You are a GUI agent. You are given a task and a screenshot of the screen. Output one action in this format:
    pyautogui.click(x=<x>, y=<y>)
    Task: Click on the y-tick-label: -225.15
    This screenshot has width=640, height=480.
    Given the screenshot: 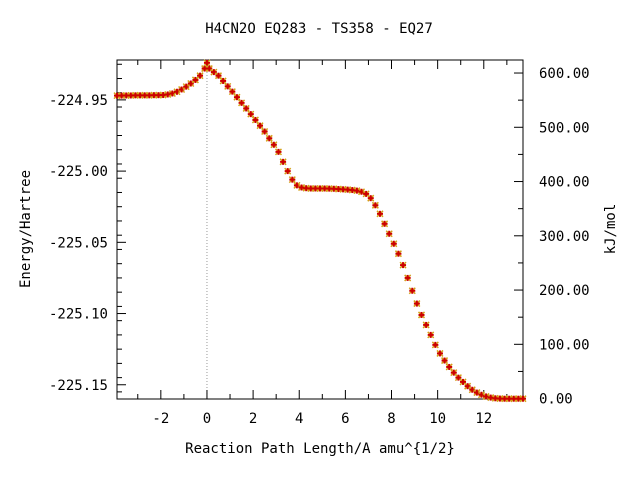 What is the action you would take?
    pyautogui.click(x=78, y=386)
    